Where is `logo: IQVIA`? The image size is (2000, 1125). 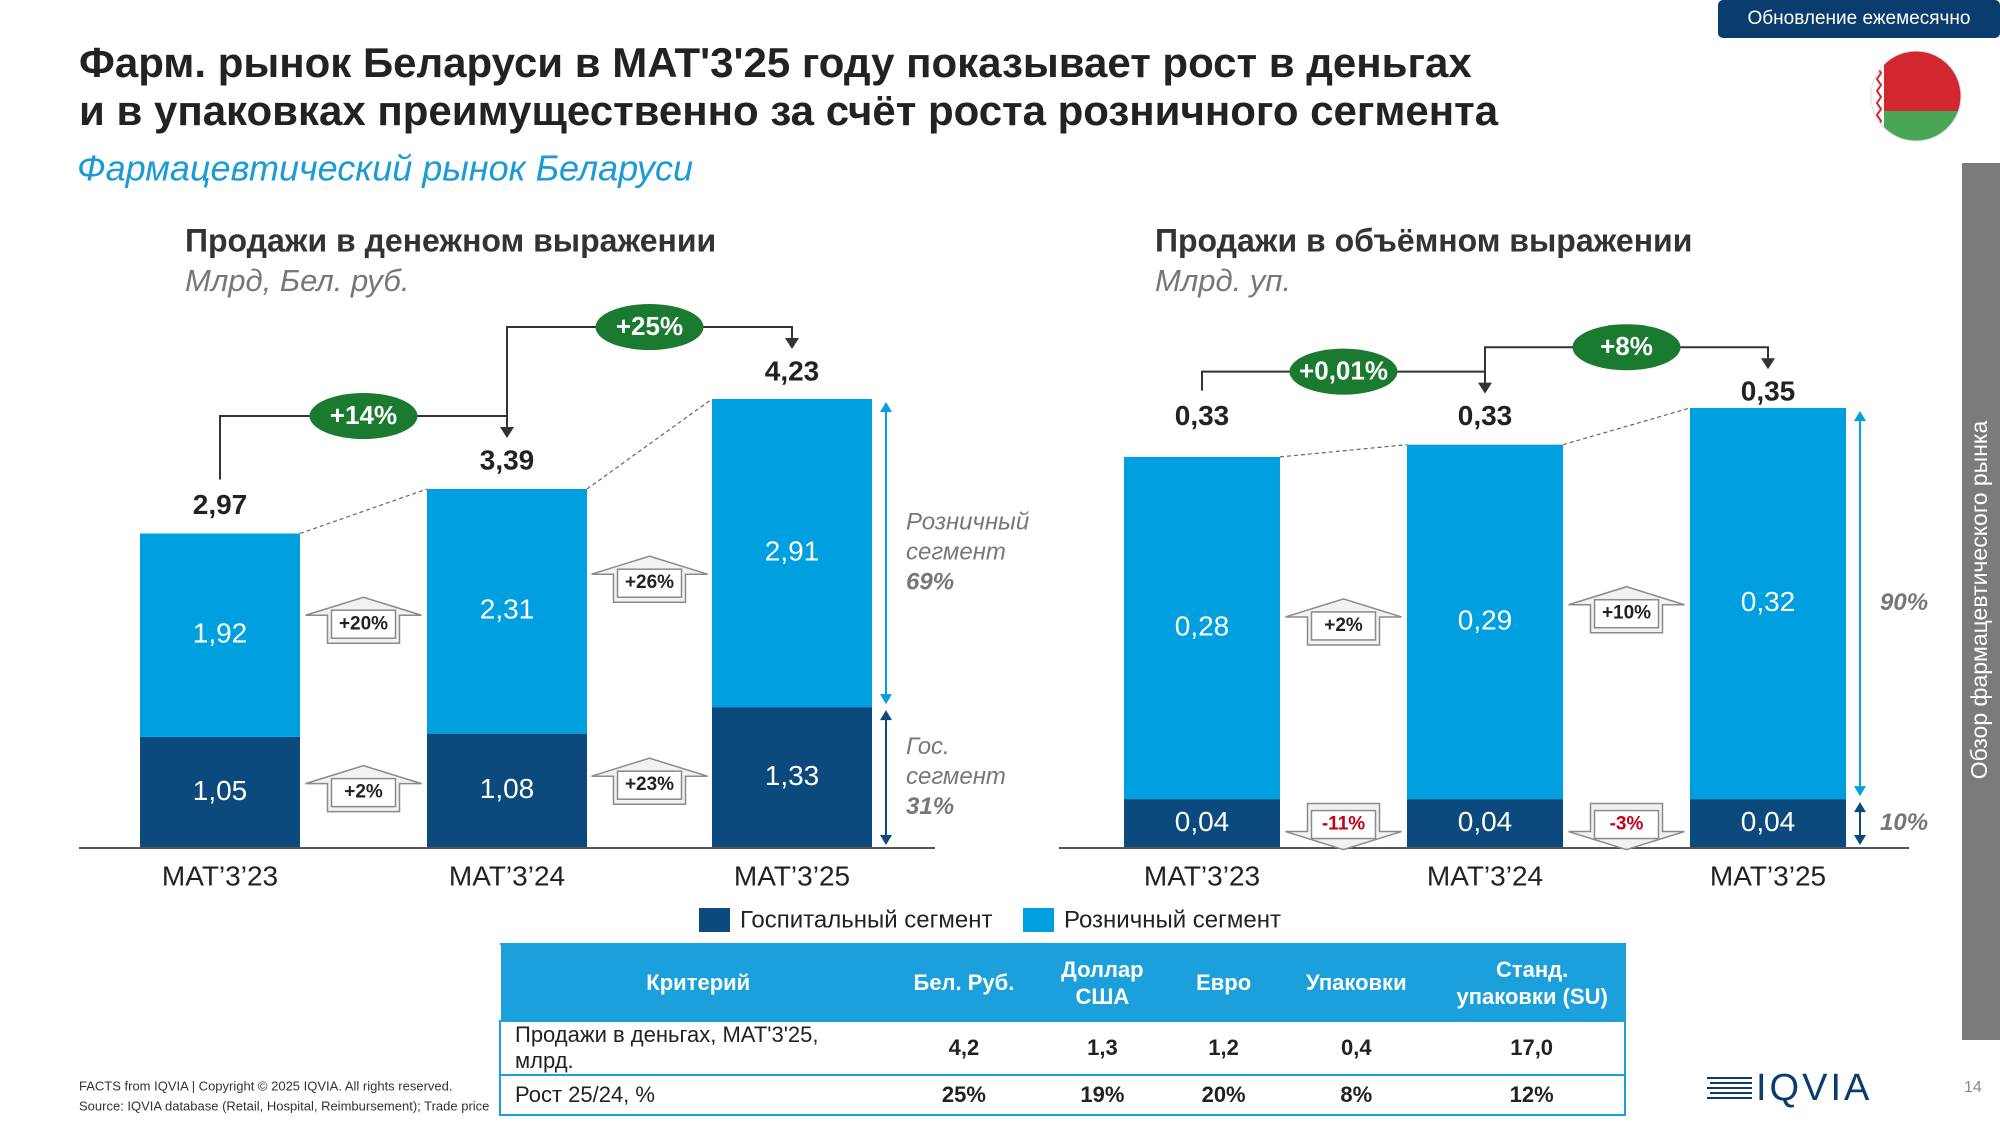 logo: IQVIA is located at coordinates (1814, 1088).